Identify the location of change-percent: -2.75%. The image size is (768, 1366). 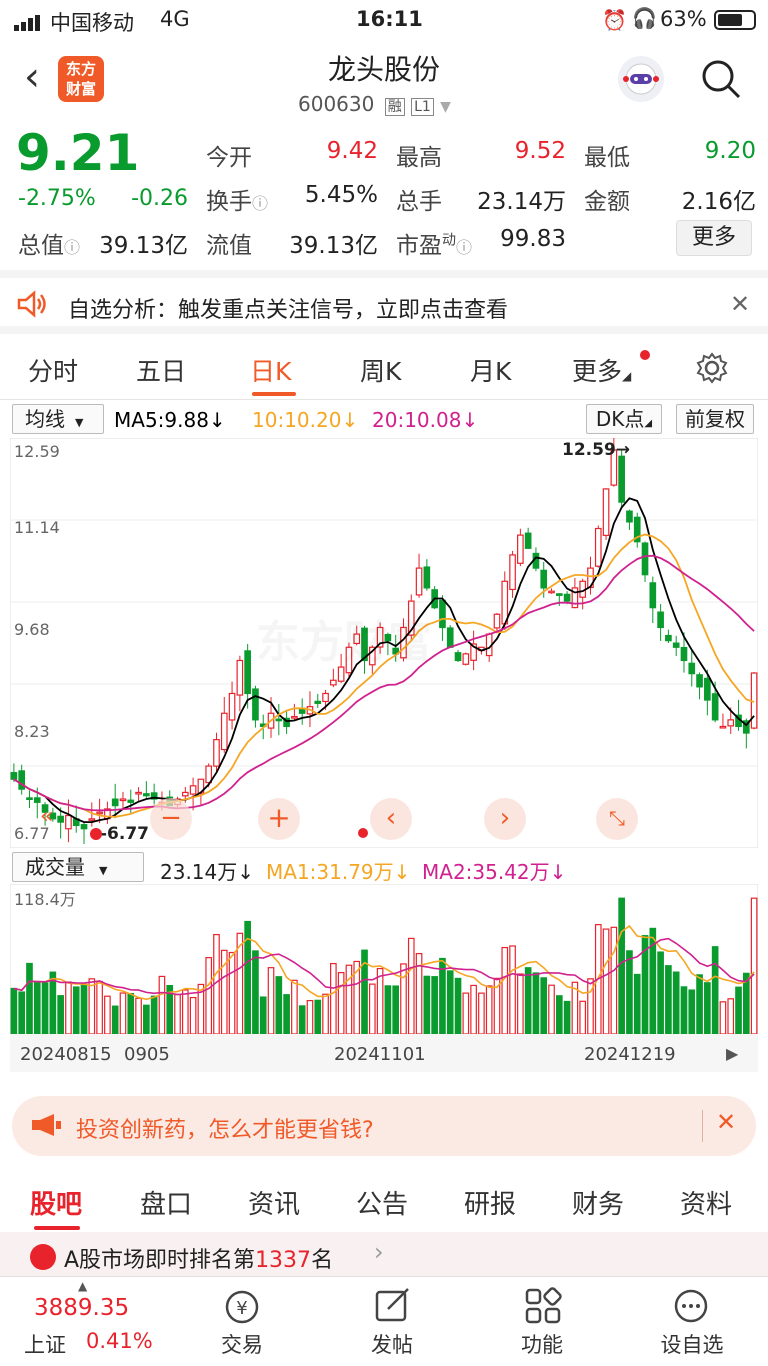
(57, 198).